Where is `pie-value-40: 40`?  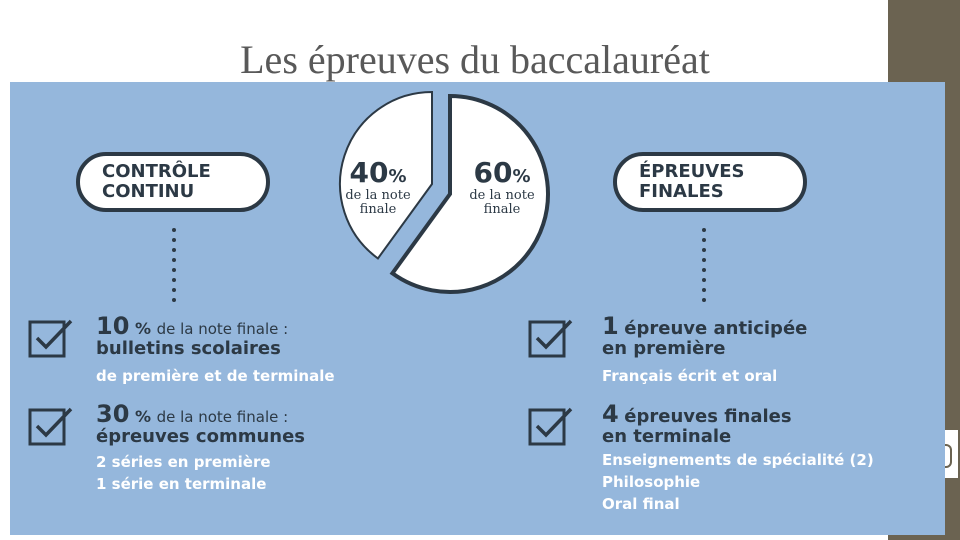
pie-value-40: 40 is located at coordinates (369, 172).